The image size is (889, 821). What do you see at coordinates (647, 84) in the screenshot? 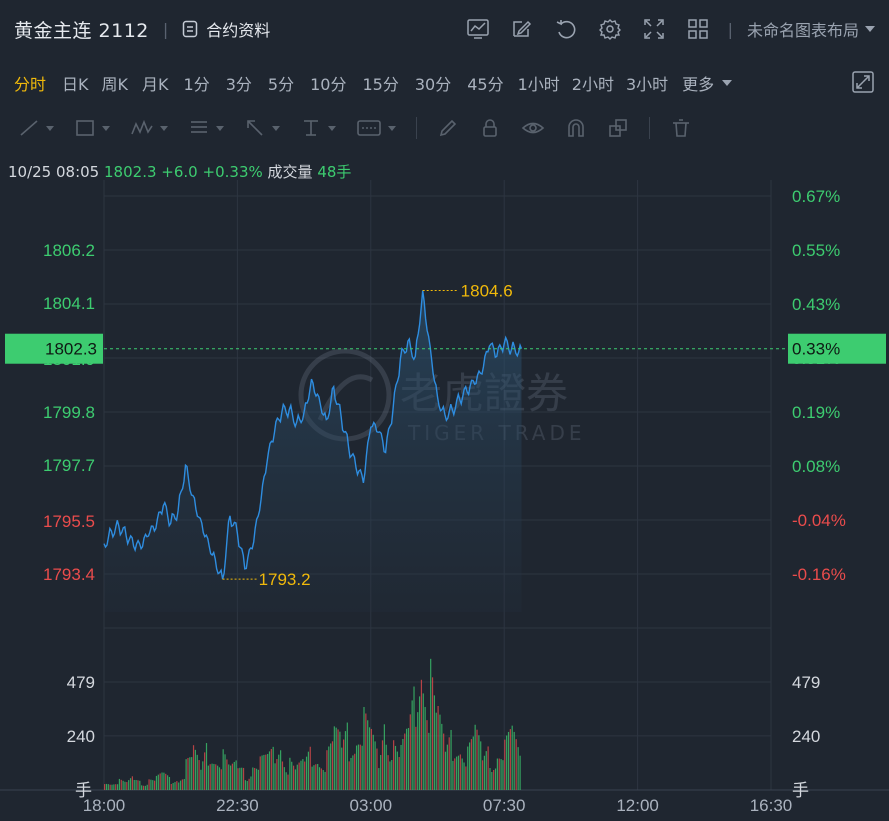
I see `period-tab: 3小时` at bounding box center [647, 84].